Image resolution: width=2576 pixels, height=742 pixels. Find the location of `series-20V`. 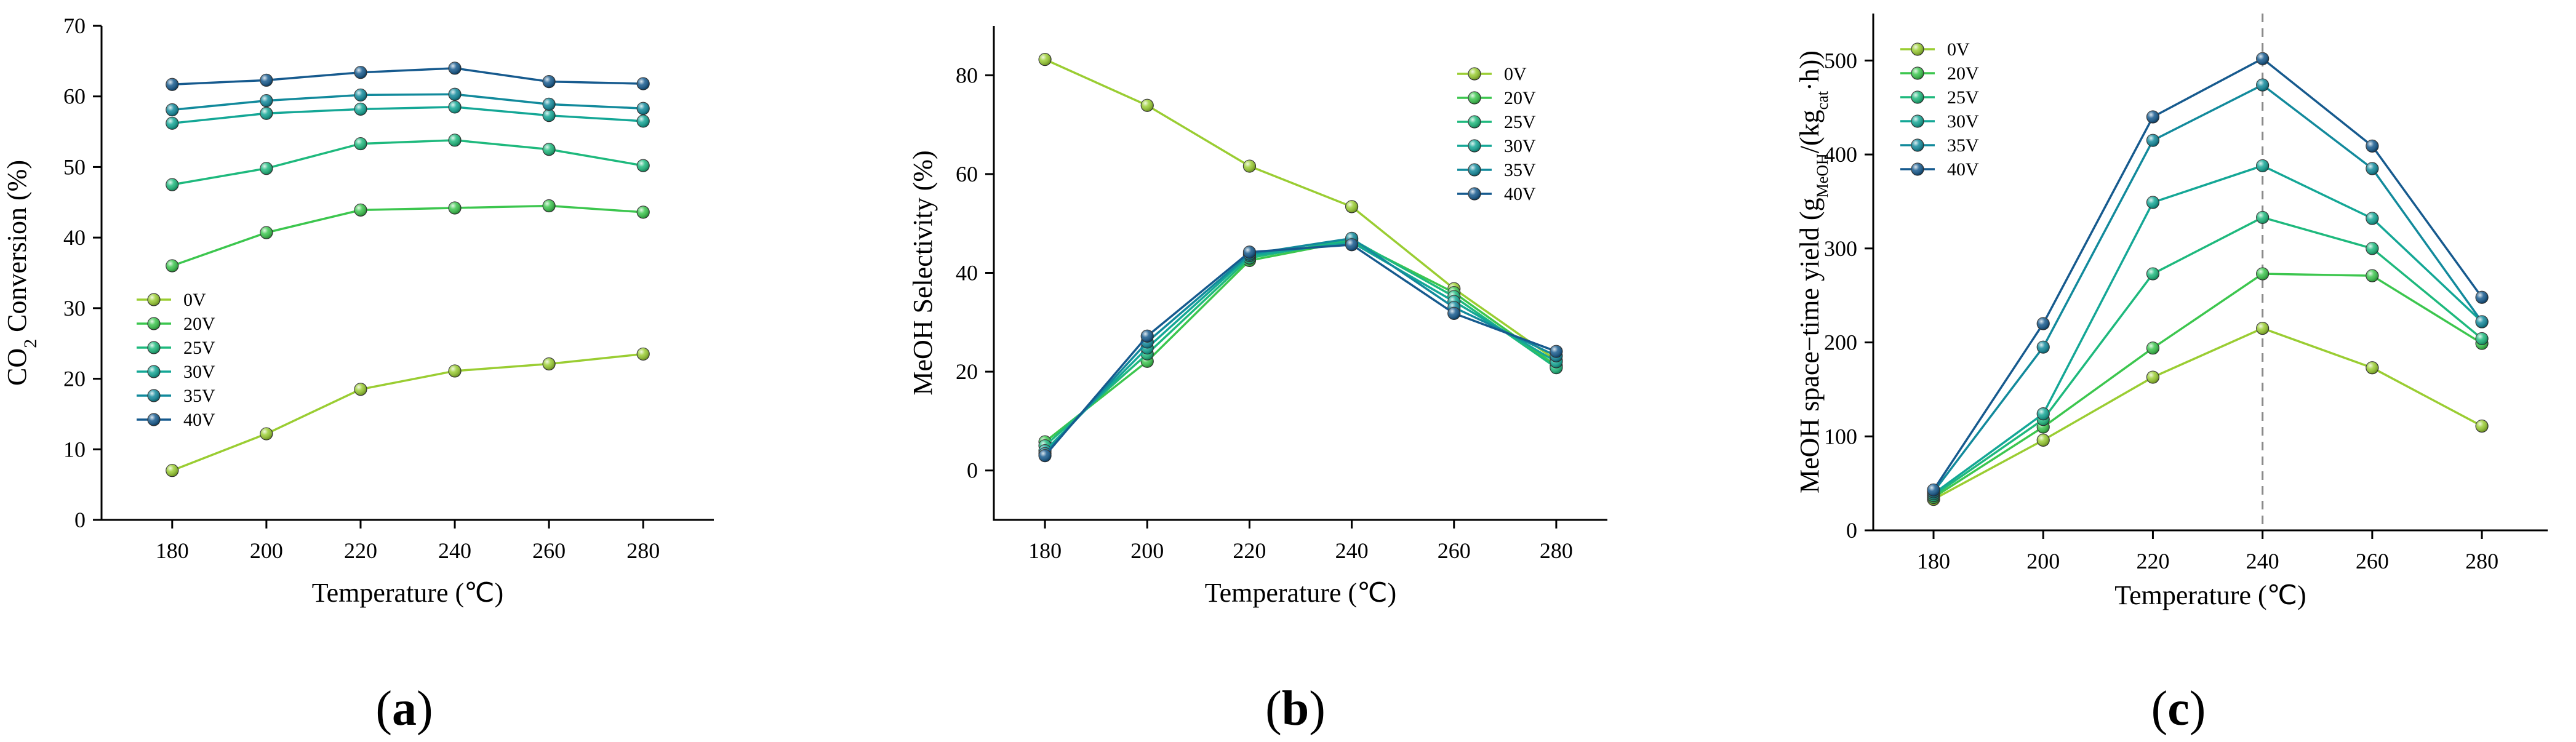

series-20V is located at coordinates (1300, 341).